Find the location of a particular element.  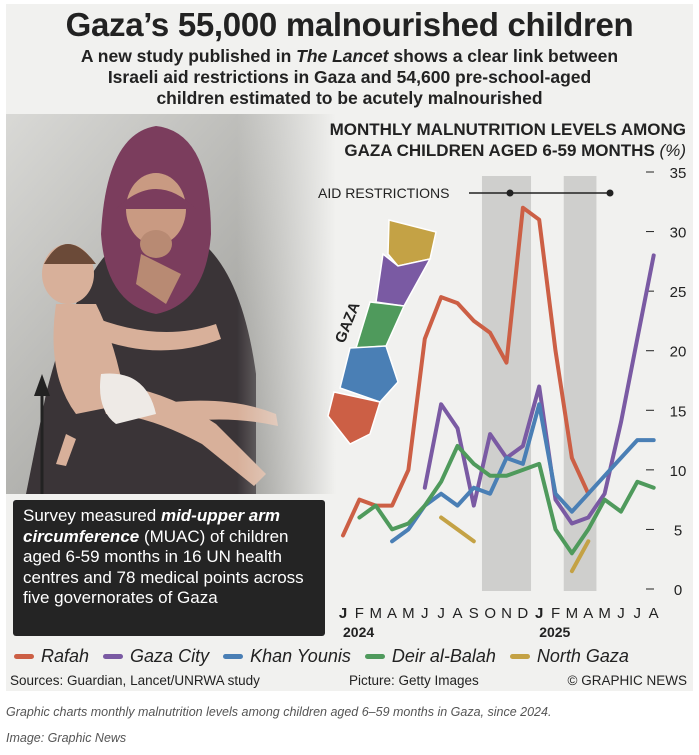

x-tick-label-13: J is located at coordinates (539, 613).